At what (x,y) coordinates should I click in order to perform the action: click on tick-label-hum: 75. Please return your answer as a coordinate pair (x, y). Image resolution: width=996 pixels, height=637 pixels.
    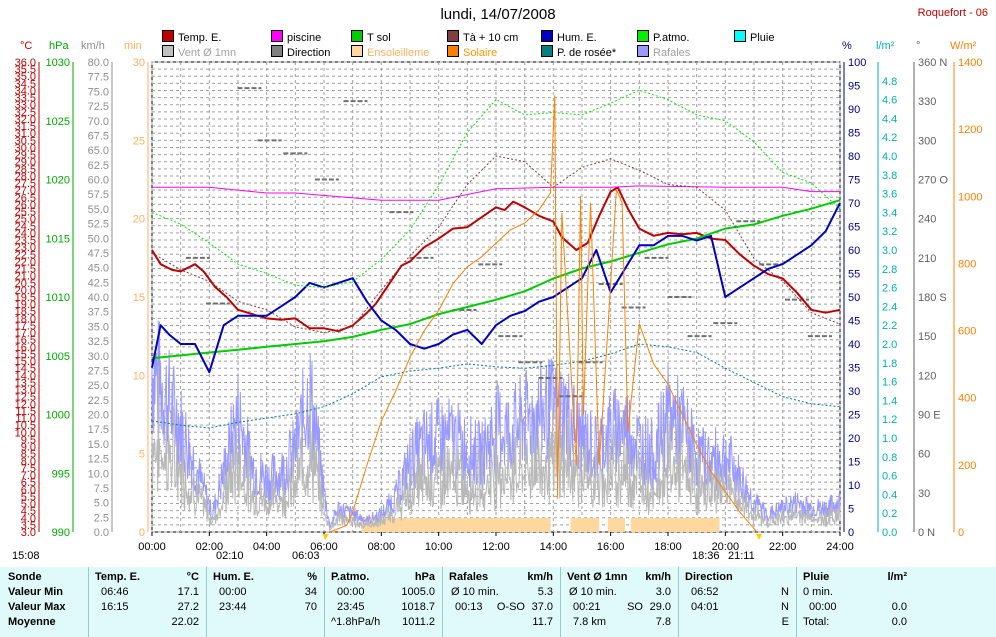
    Looking at the image, I should click on (854, 181).